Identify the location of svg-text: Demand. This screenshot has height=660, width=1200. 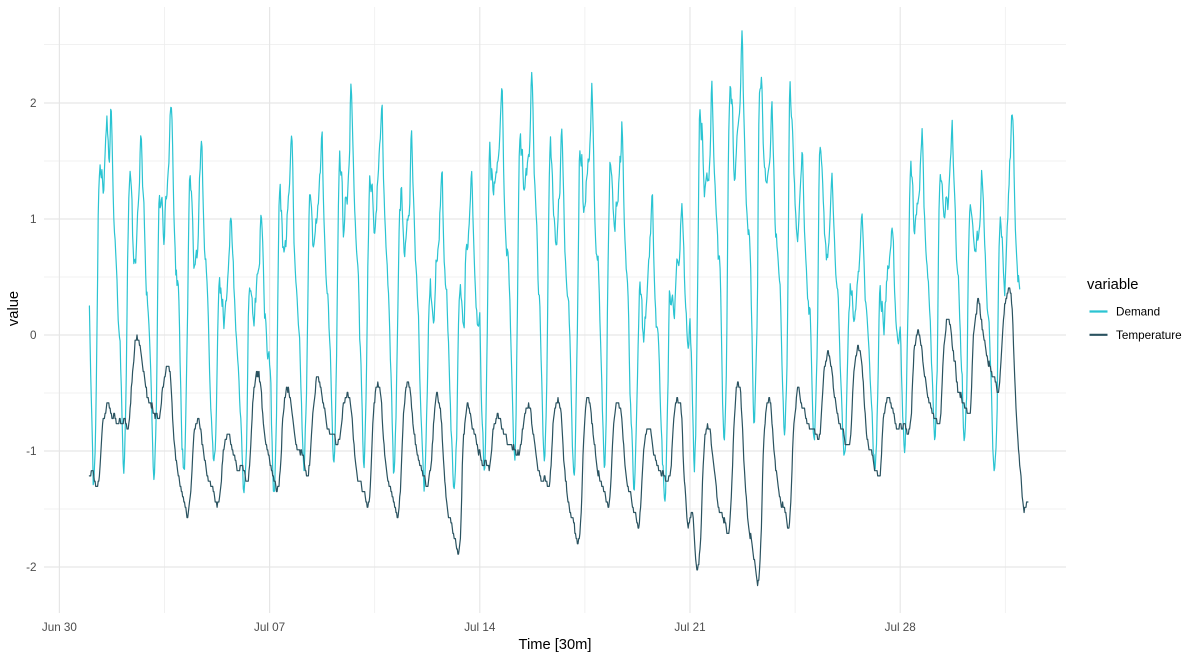
(1138, 312).